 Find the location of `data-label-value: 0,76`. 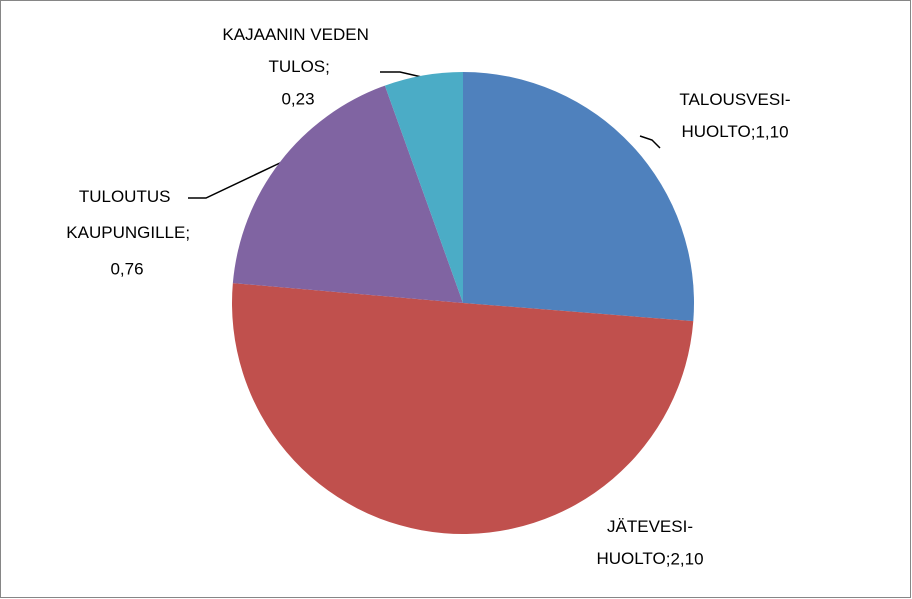

data-label-value: 0,76 is located at coordinates (126, 268).